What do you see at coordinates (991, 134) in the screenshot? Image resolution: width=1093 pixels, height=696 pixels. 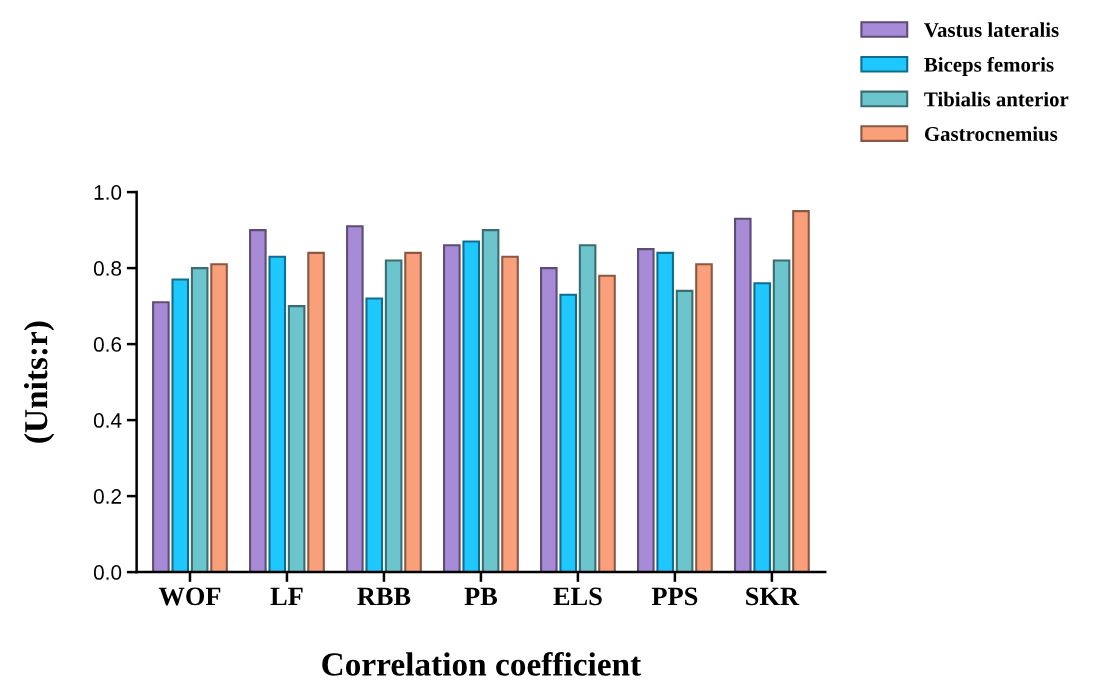 I see `legend-label: Gastrocnemius` at bounding box center [991, 134].